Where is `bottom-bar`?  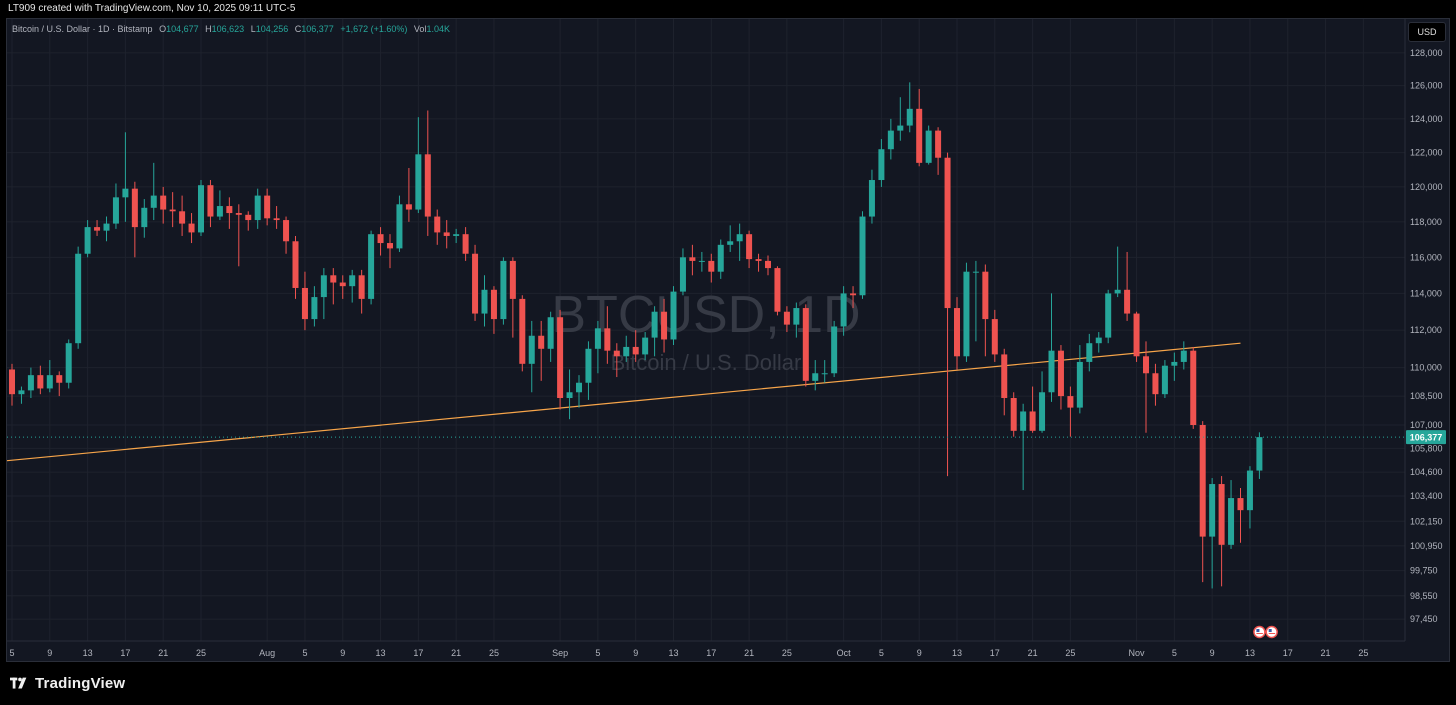 bottom-bar is located at coordinates (728, 683).